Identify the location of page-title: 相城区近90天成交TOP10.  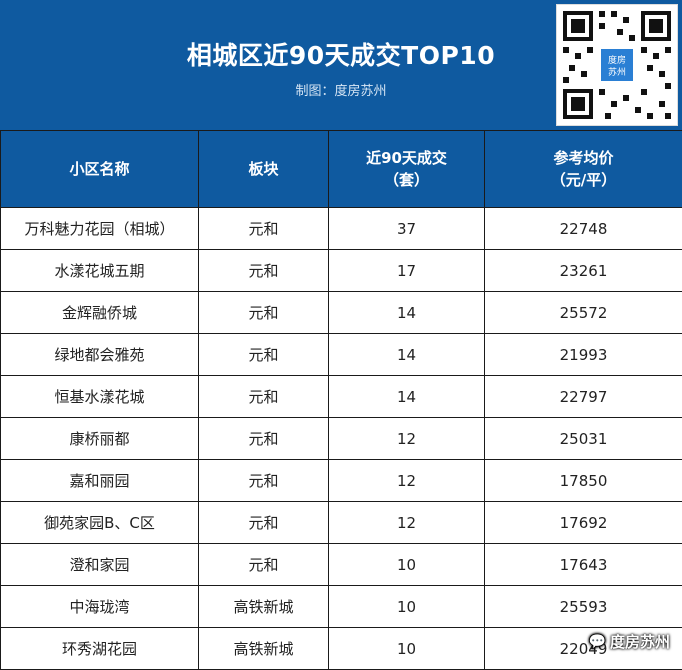
(341, 55).